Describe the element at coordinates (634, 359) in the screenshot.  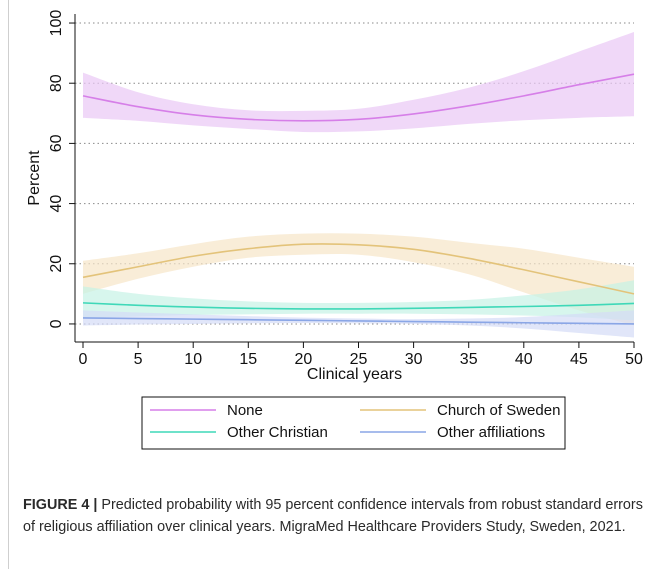
I see `x-tick-label-50: 50` at that location.